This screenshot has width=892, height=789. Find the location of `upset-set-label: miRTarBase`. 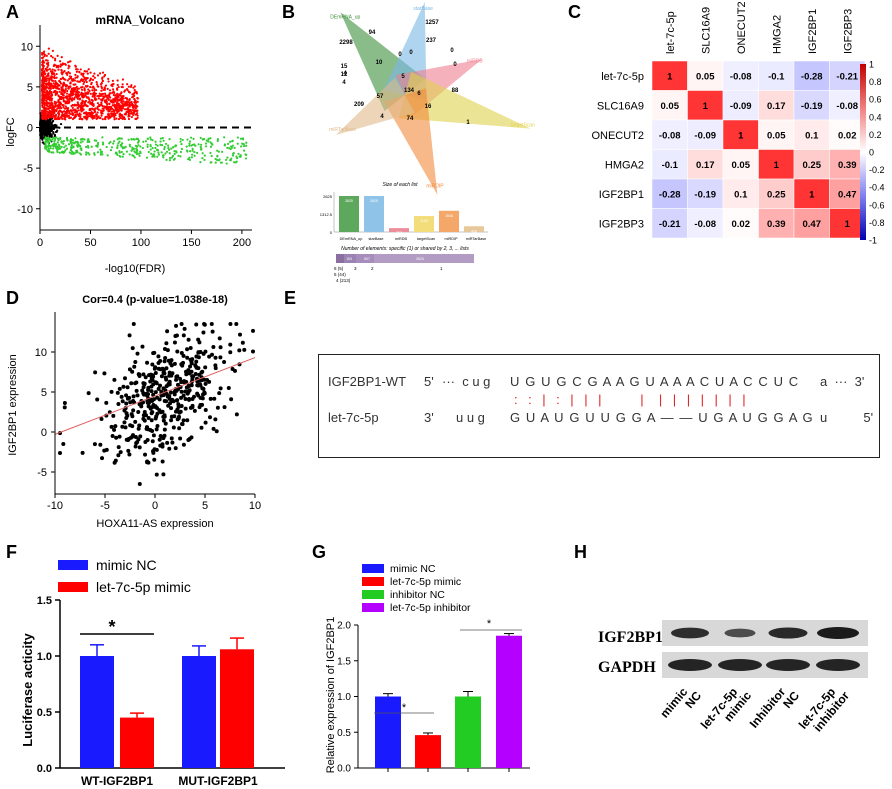

upset-set-label: miRTarBase is located at coordinates (476, 239).